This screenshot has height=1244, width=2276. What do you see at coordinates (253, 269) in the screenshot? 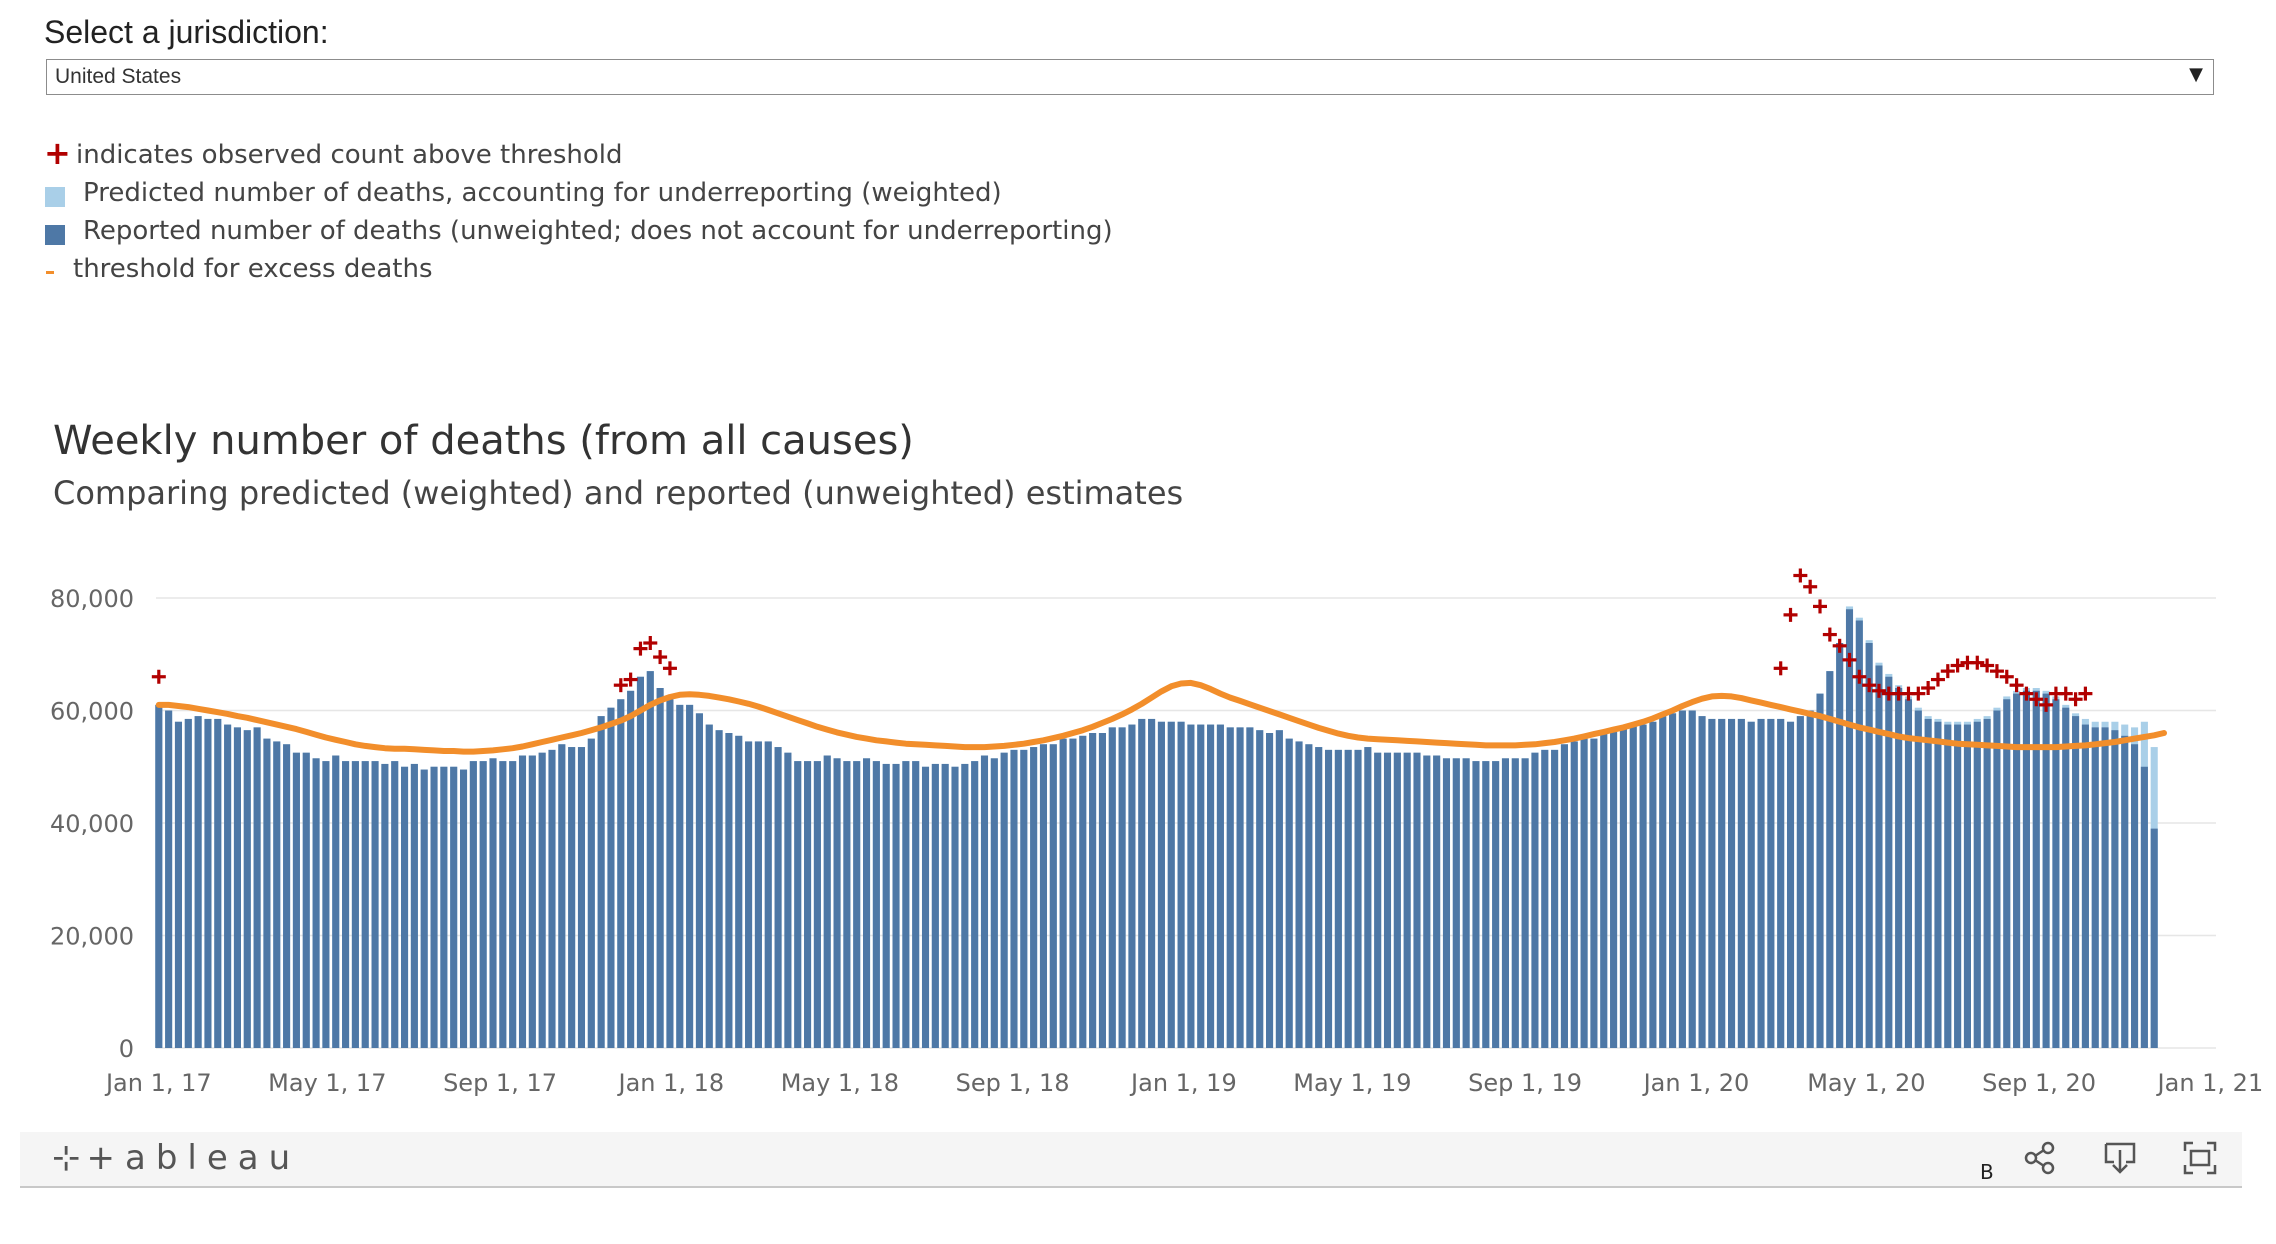
I see `legend-threshold-label: threshold for excess deaths` at bounding box center [253, 269].